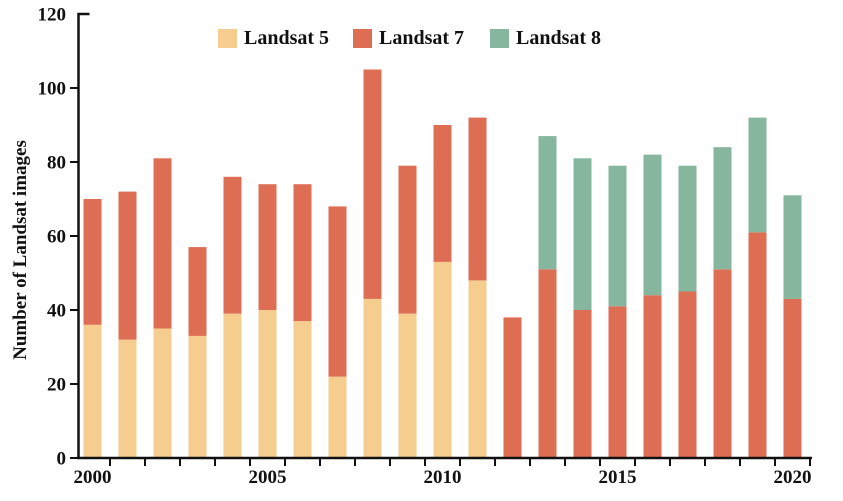 The image size is (843, 501). Describe the element at coordinates (559, 38) in the screenshot. I see `legend-label-landsat-8: Landsat 8` at that location.